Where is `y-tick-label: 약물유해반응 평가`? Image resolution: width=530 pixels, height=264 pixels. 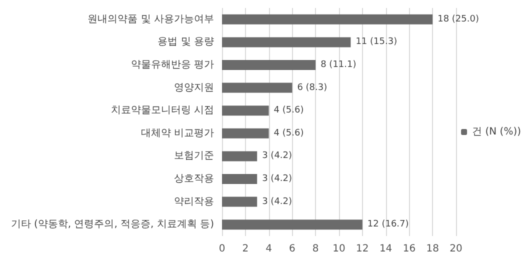
y-tick-label: 약물유해반응 평가 is located at coordinates (172, 65).